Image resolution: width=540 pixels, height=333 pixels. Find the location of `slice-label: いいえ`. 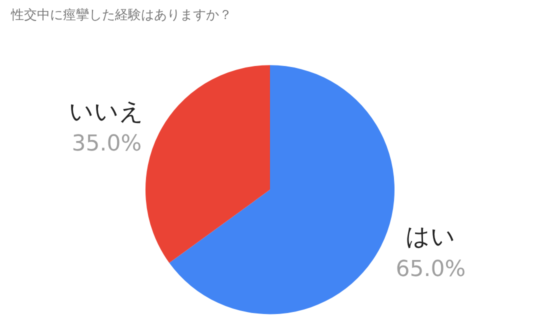

slice-label: いいえ is located at coordinates (106, 111).